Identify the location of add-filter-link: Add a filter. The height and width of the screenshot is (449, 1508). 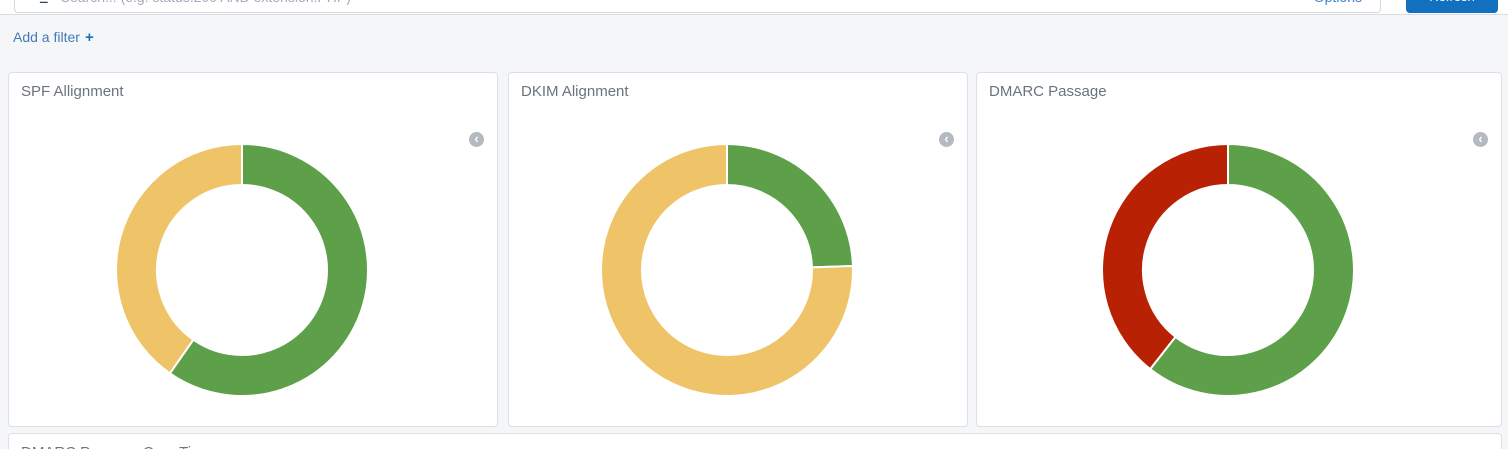
(46, 37).